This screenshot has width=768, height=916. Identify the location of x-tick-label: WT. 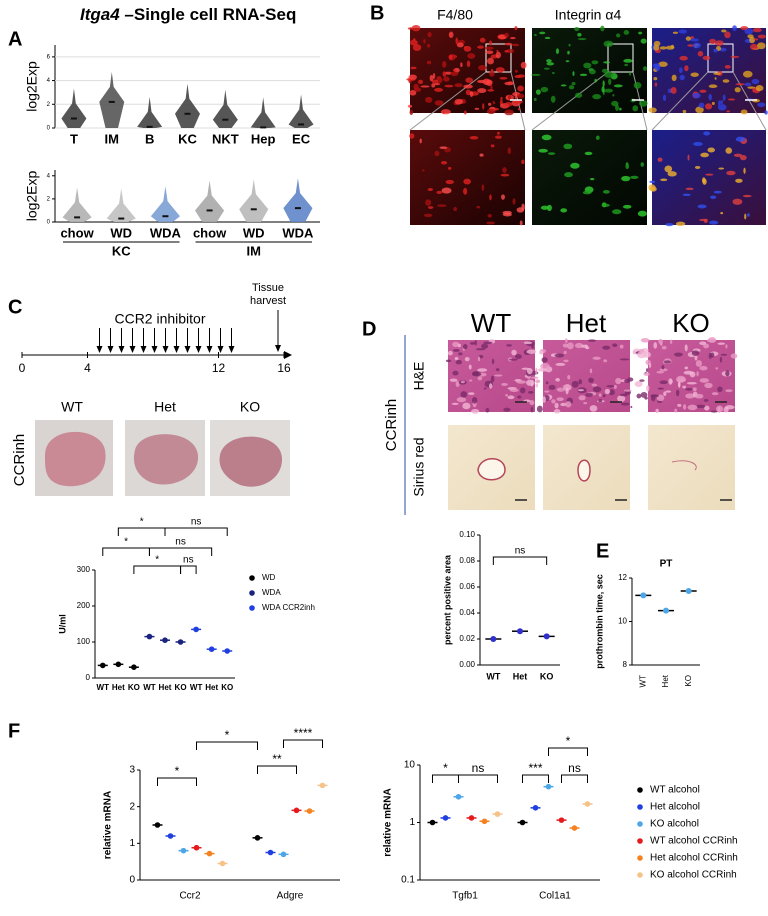
(149, 687).